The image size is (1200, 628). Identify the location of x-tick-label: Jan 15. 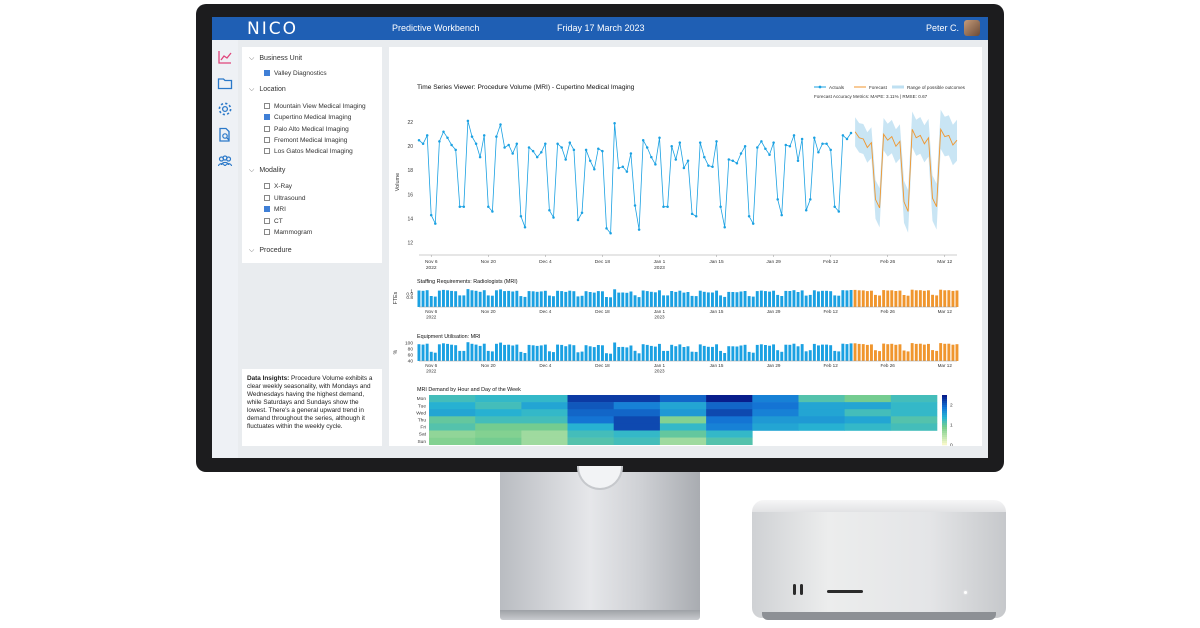
(716, 262).